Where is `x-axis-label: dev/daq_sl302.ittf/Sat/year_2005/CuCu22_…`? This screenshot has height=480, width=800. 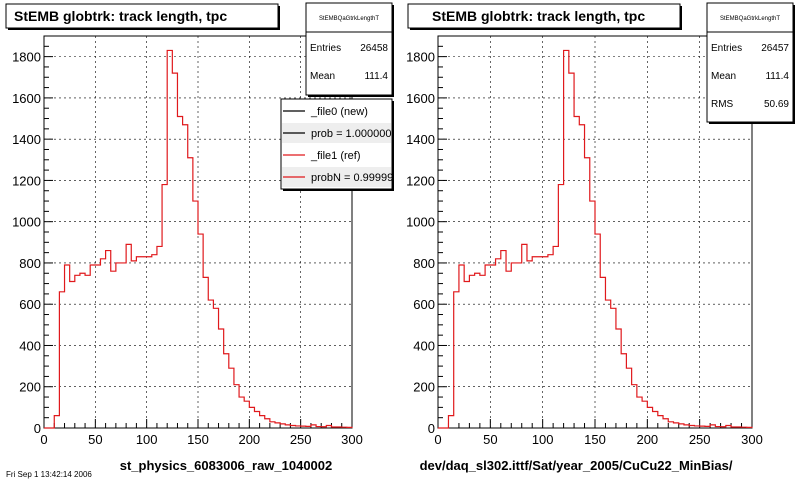 x-axis-label: dev/daq_sl302.ittf/Sat/year_2005/CuCu22_… is located at coordinates (576, 465).